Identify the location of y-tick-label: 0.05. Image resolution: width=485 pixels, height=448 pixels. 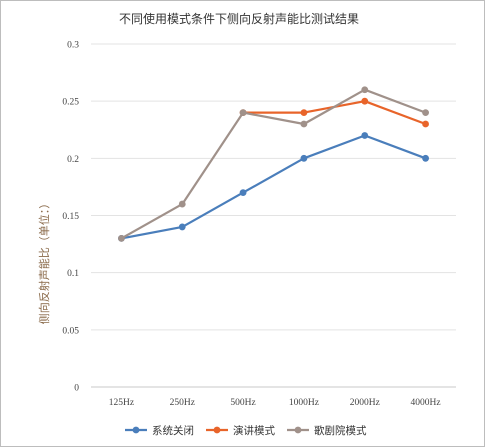
(70, 331).